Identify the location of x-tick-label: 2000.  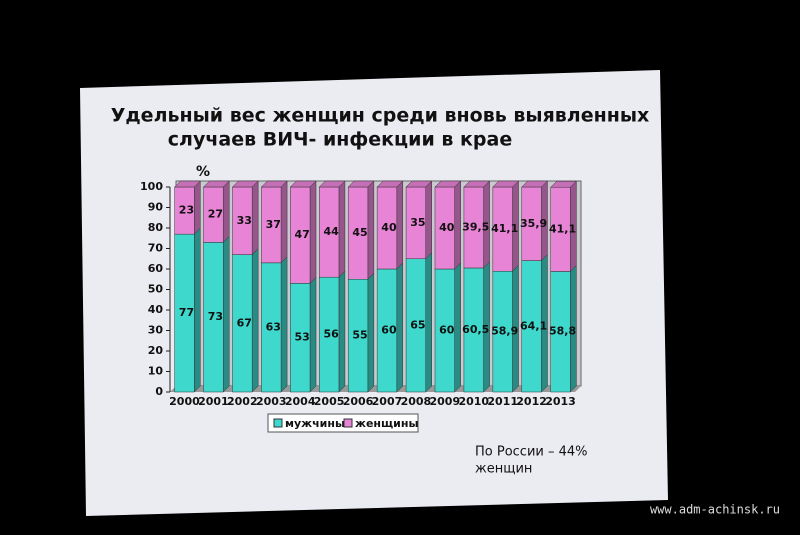
(184, 401).